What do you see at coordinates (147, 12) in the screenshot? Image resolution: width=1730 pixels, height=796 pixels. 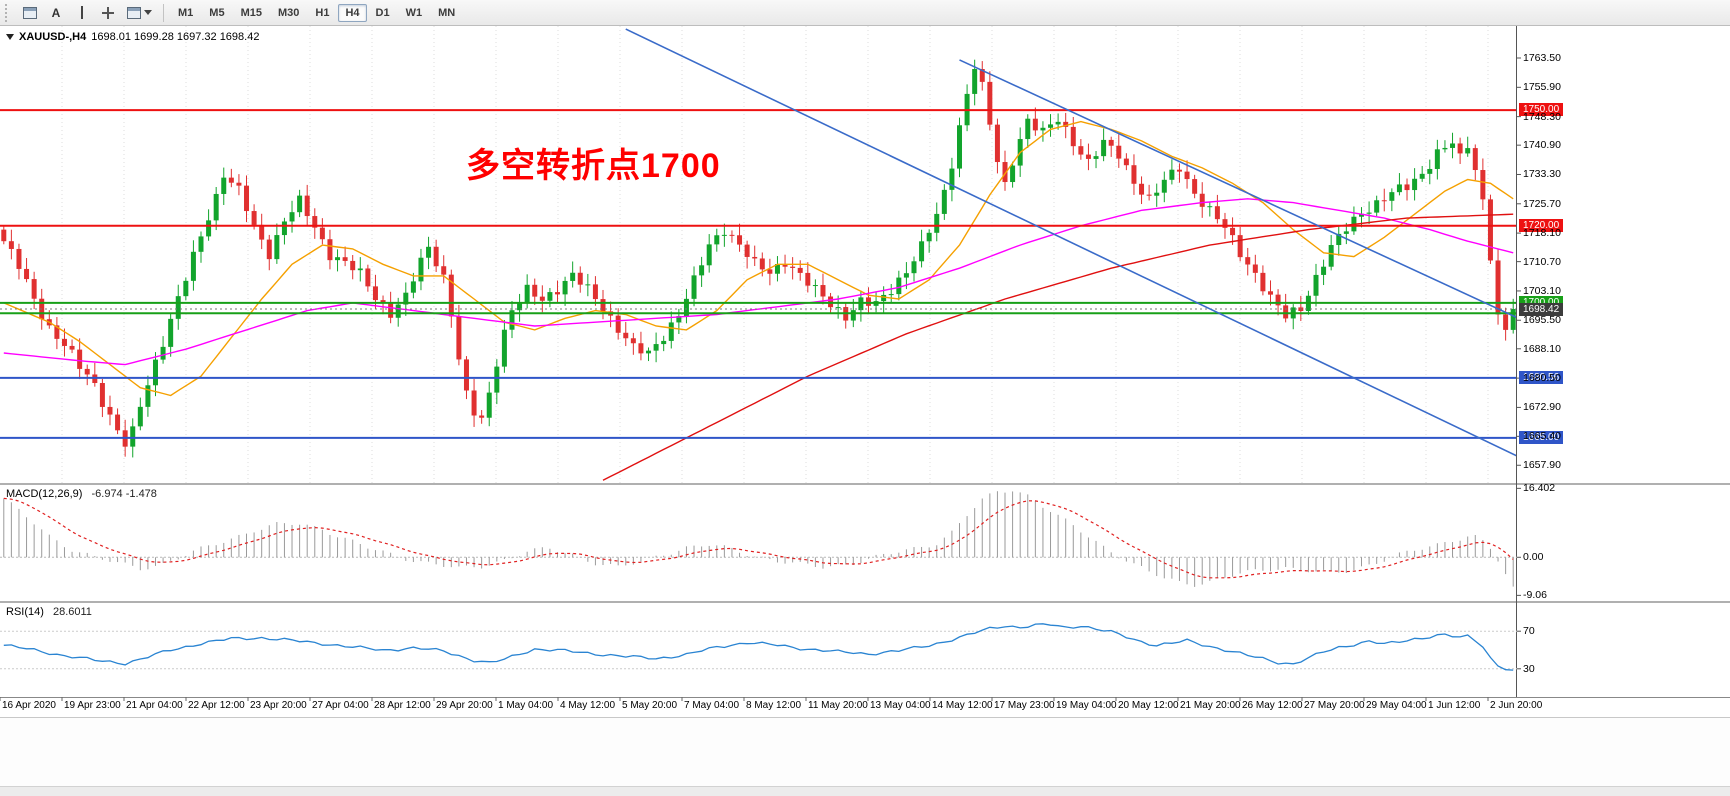 I see `chevron-down-icon` at bounding box center [147, 12].